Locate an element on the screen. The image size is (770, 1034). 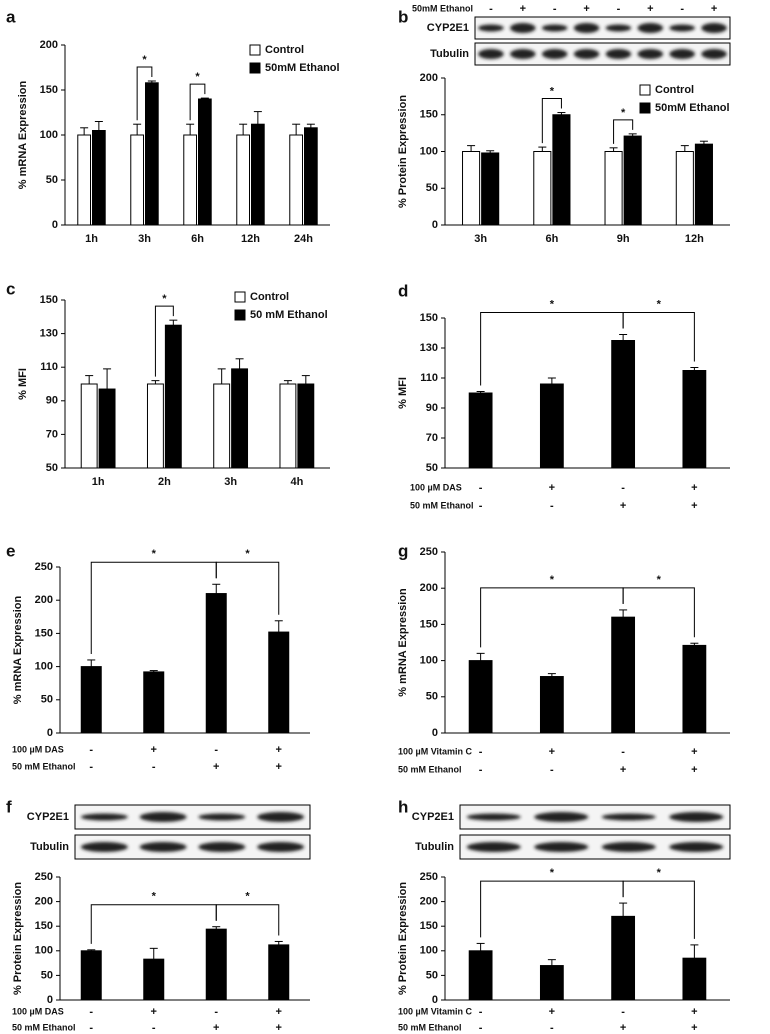
y-axis-label: % mRNA Expression is located at coordinates (403, 642).